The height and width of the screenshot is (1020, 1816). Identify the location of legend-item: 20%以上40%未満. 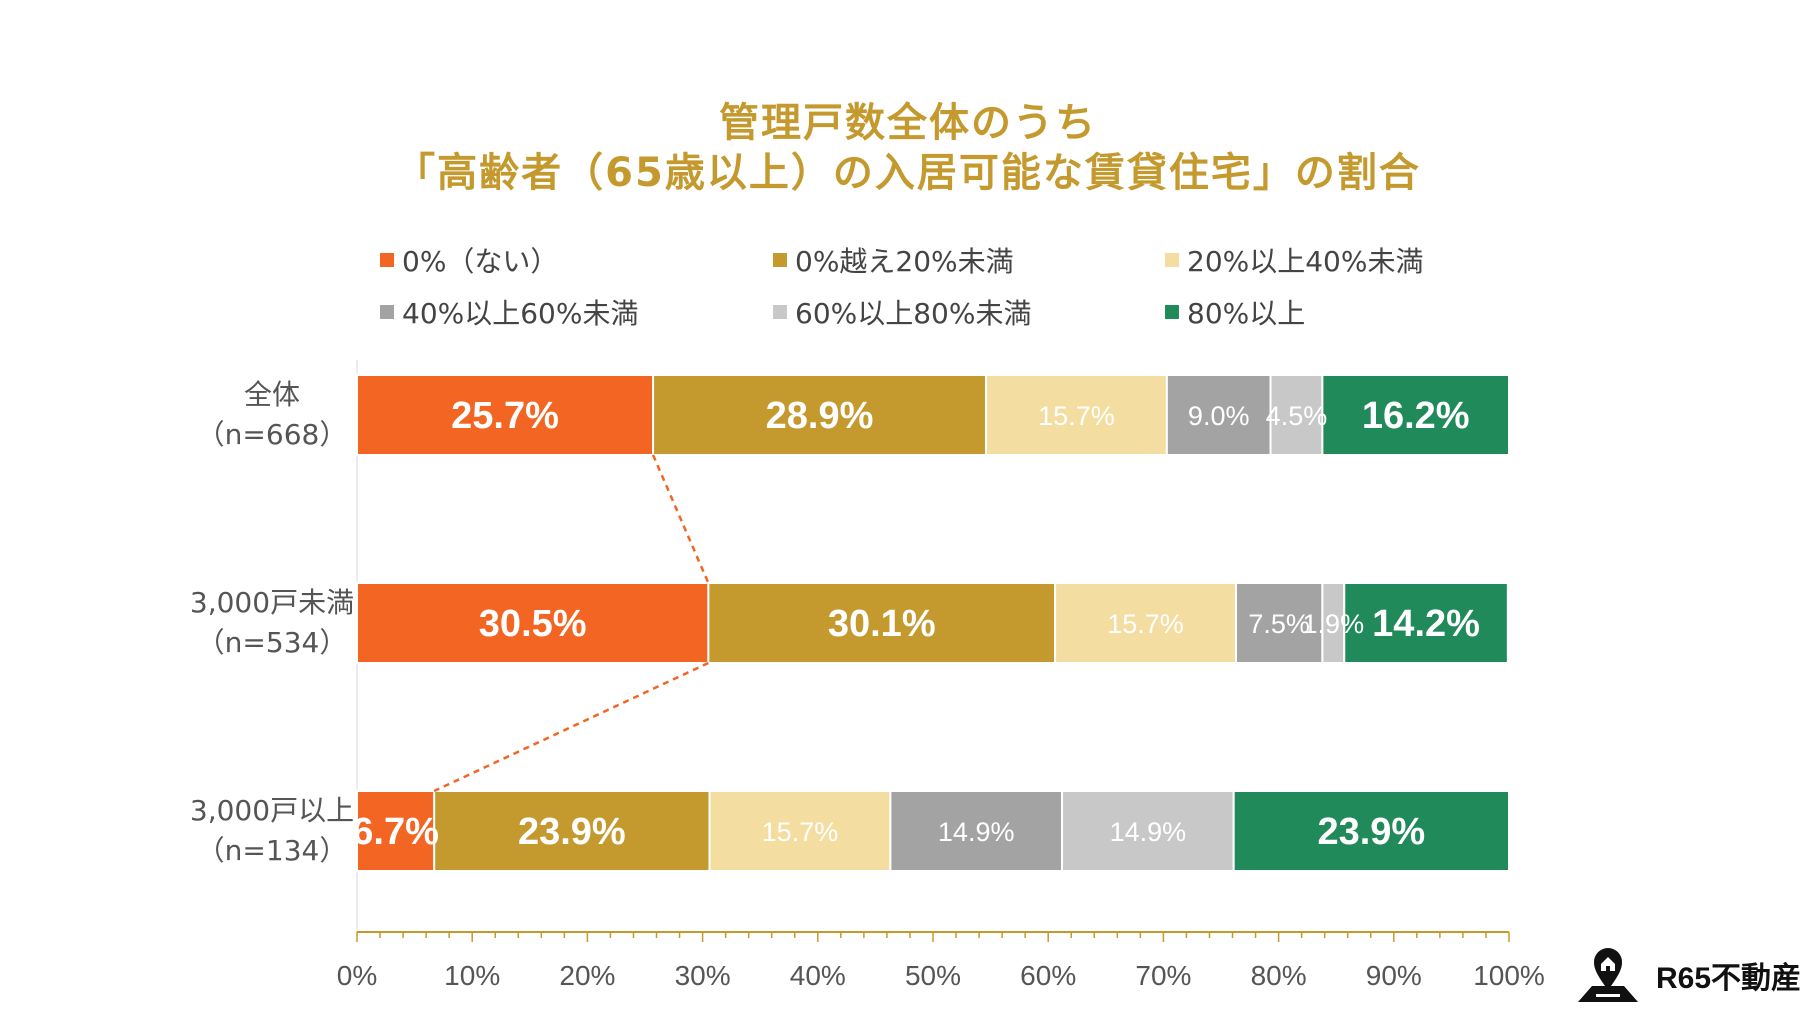
(1294, 260).